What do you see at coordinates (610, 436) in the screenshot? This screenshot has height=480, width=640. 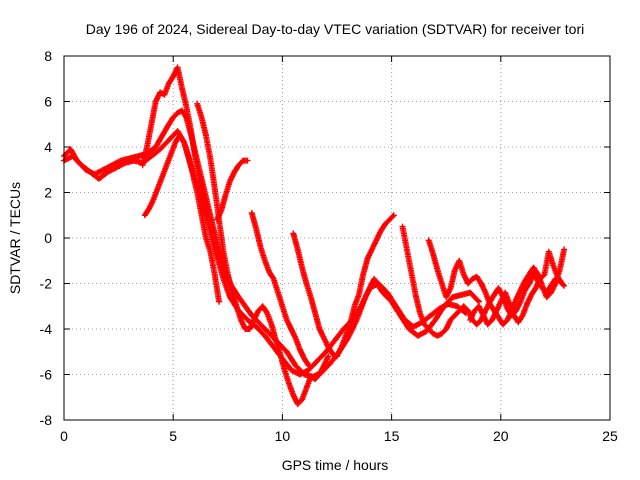 I see `x-tick-label: 25` at bounding box center [610, 436].